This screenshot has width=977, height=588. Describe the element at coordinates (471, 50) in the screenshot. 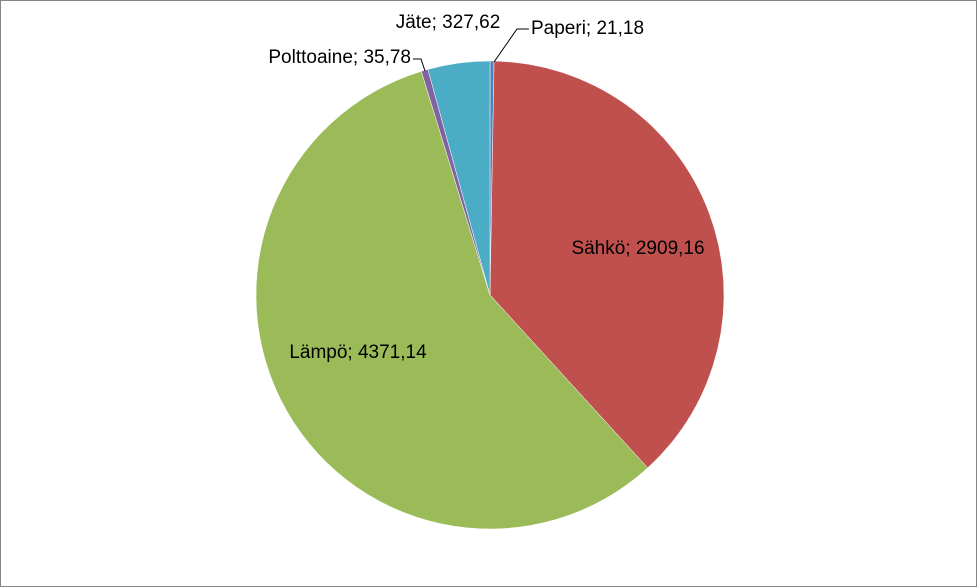

I see `leader-lines` at that location.